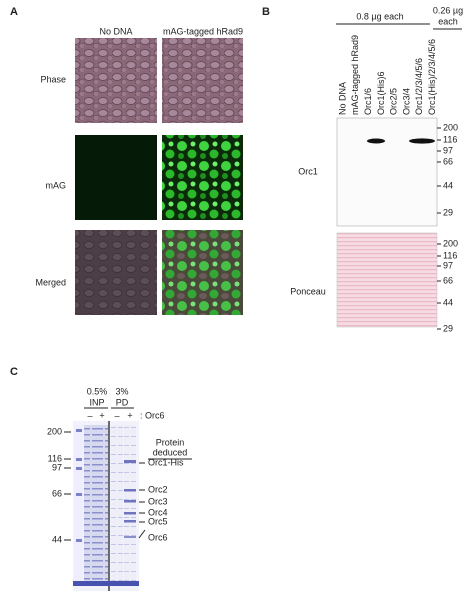 This screenshot has height=599, width=474. What do you see at coordinates (158, 512) in the screenshot?
I see `protein-label: Orc4` at bounding box center [158, 512].